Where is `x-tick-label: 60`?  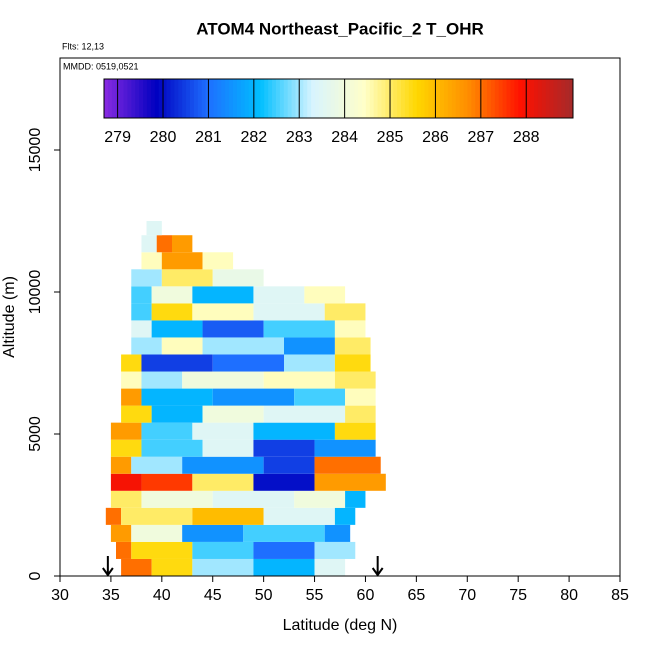
x-tick-label: 60 is located at coordinates (366, 595).